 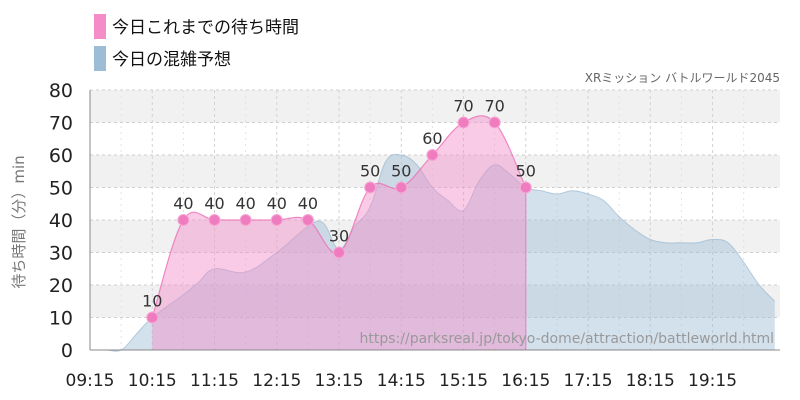 I want to click on y-tick-label: 70, so click(x=61, y=124).